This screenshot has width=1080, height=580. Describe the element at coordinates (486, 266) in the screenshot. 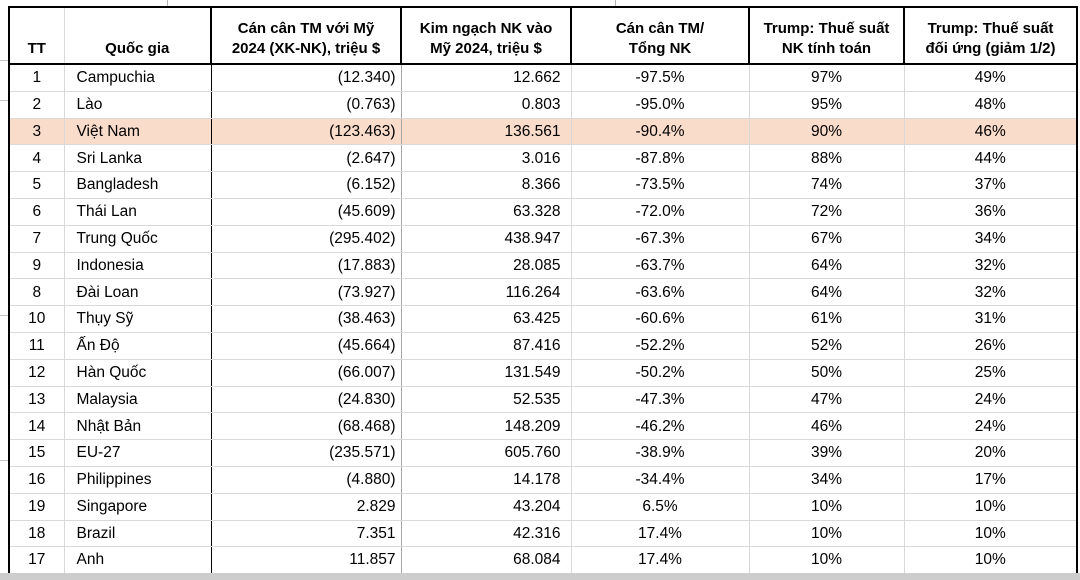

I see `cell-imports: 28.085` at that location.